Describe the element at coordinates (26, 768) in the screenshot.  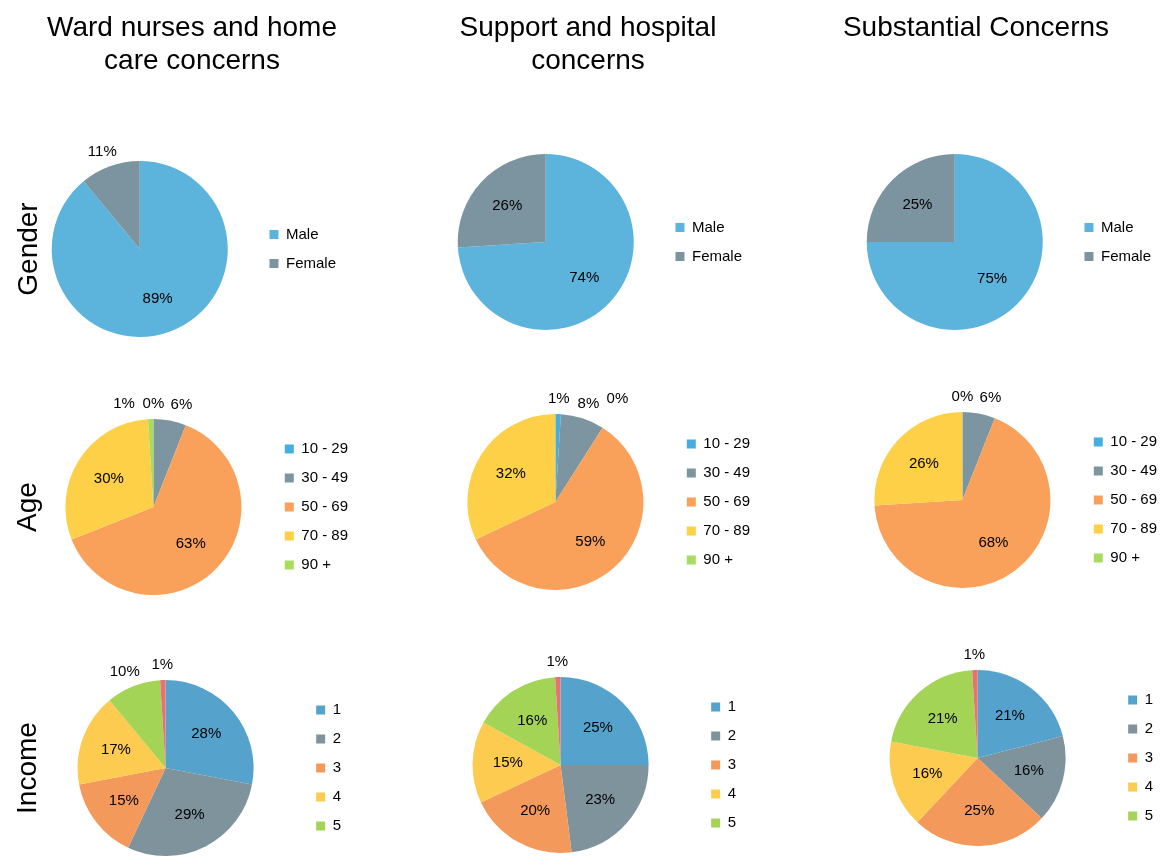
I see `text: Income` at that location.